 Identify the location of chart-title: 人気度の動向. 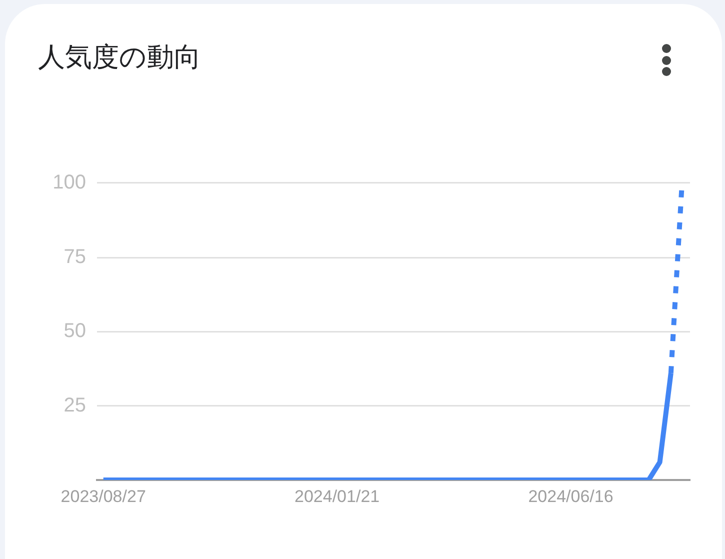
(119, 58).